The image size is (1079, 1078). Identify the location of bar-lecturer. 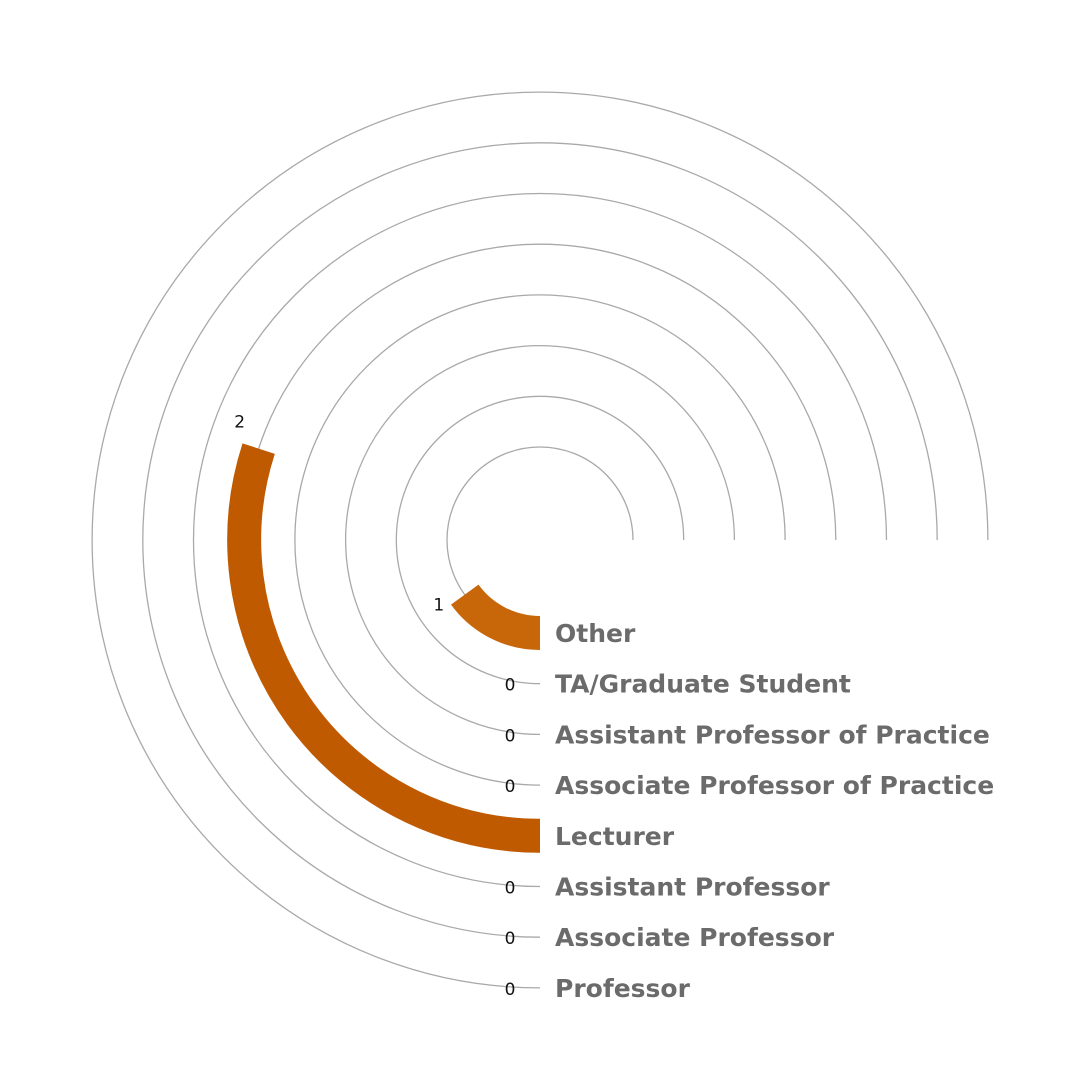
(384, 648).